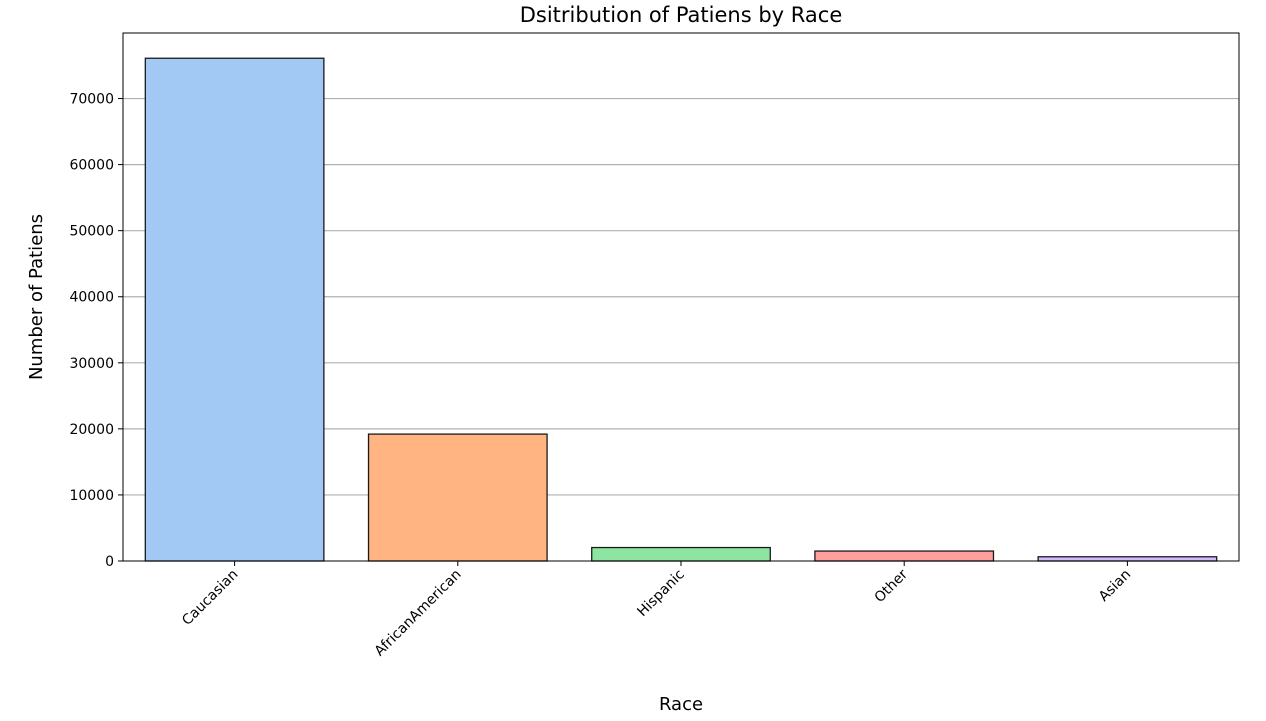 The height and width of the screenshot is (721, 1266). I want to click on x-axis-label: Race, so click(681, 704).